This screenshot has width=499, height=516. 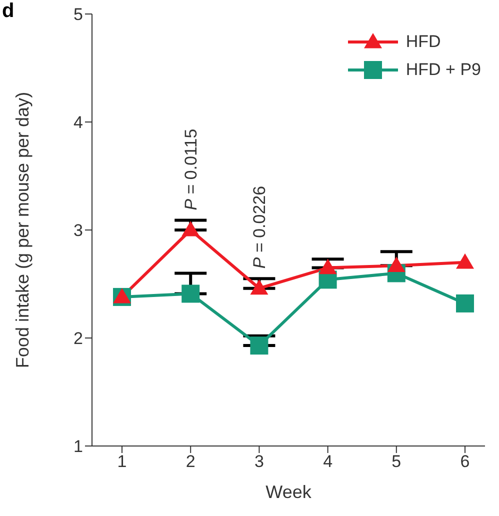 I want to click on x-tick-label: 5, so click(x=397, y=462).